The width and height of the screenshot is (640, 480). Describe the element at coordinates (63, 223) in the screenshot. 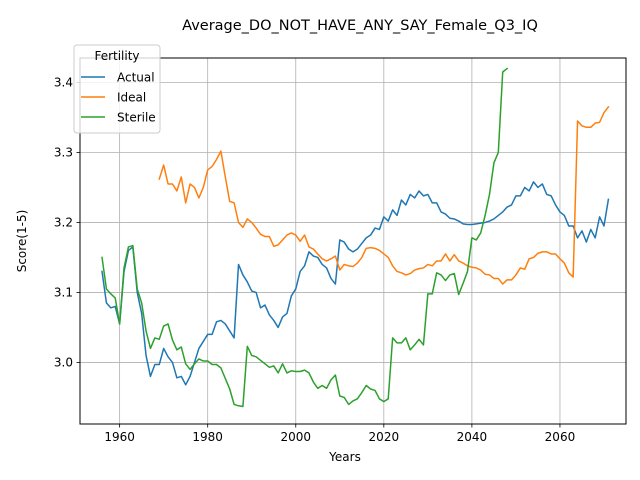

I see `y-tick-label: 3.2` at that location.